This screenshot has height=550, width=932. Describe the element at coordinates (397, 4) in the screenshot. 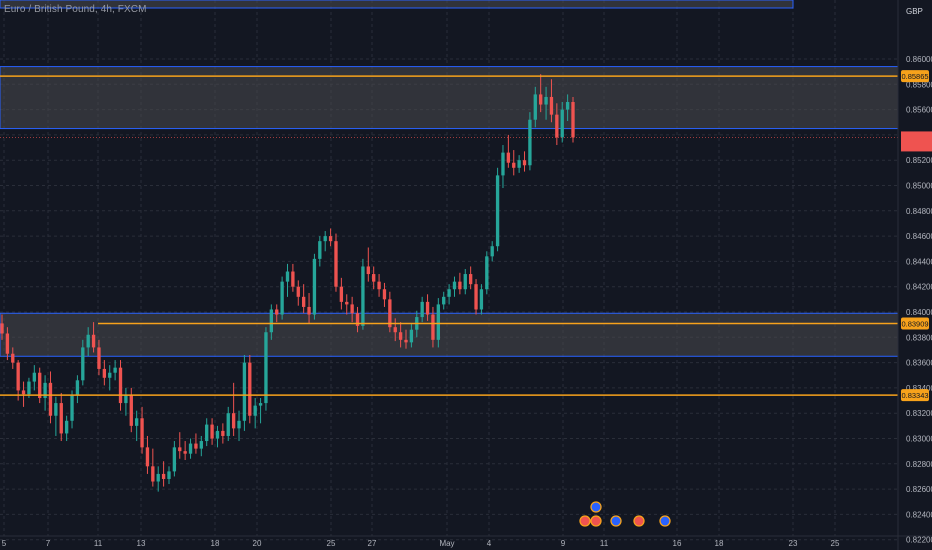

I see `upper-overhead-zone` at that location.